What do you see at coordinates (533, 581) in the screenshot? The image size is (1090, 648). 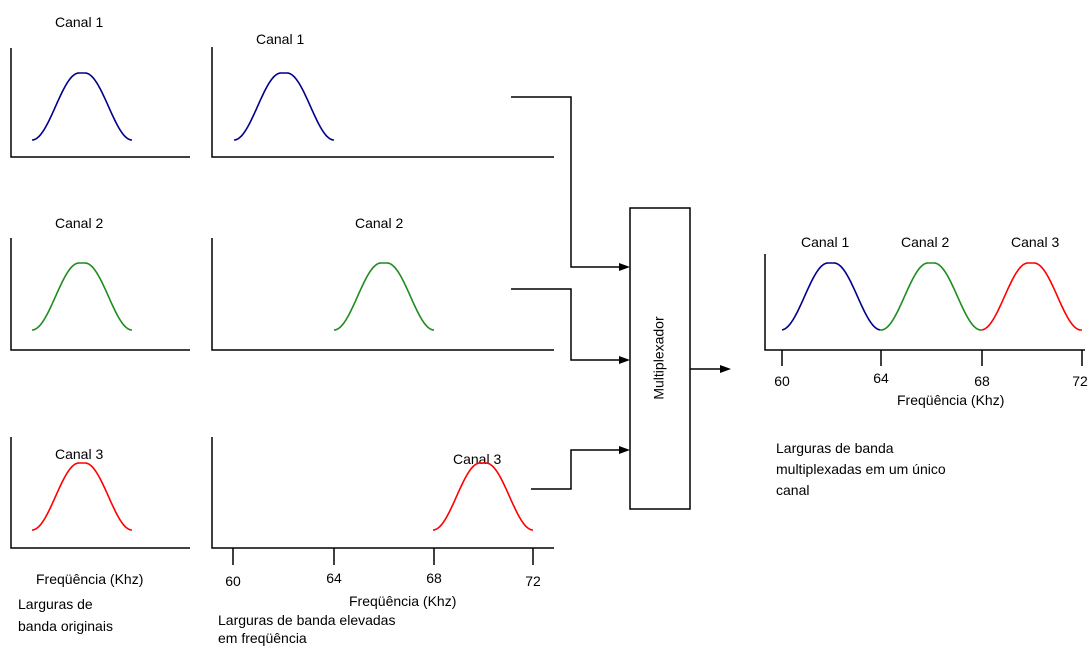 I see `shifted-tick-label-72: 72` at bounding box center [533, 581].